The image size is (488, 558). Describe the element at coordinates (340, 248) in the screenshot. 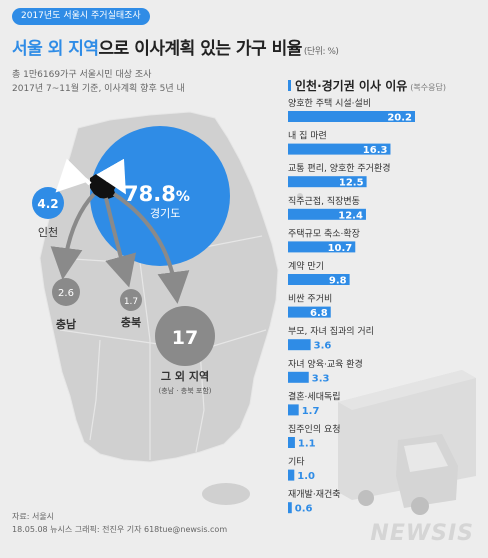

I see `bar-value-label: 10.7` at that location.